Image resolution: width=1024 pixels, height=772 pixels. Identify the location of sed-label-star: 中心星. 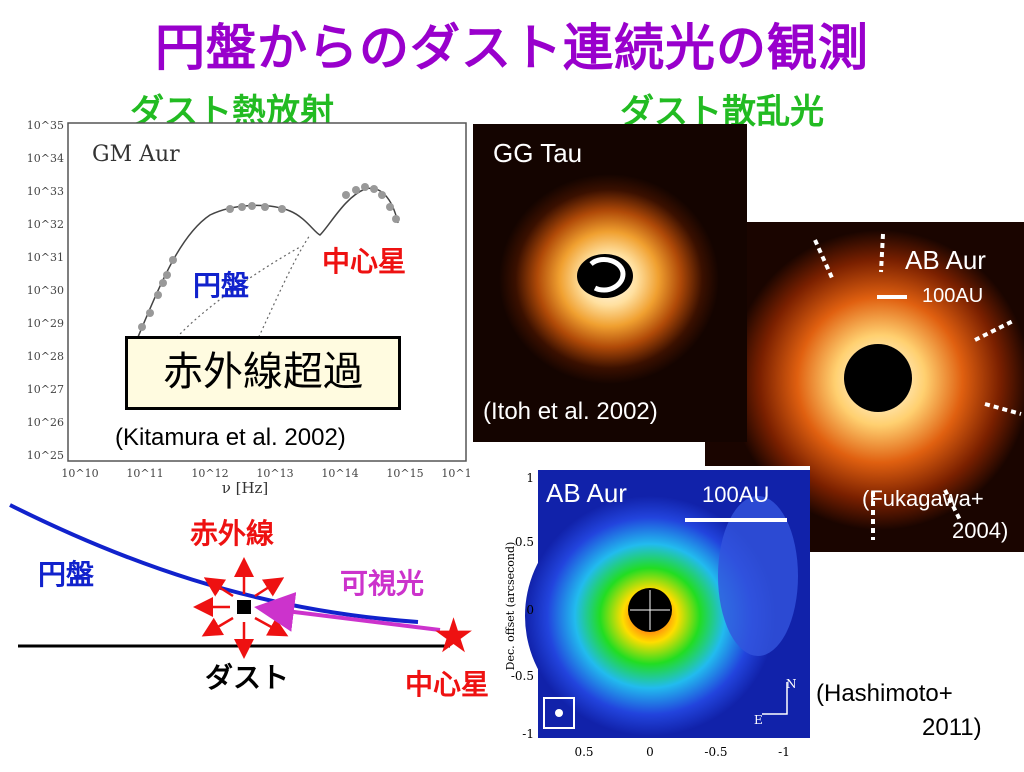
(364, 261).